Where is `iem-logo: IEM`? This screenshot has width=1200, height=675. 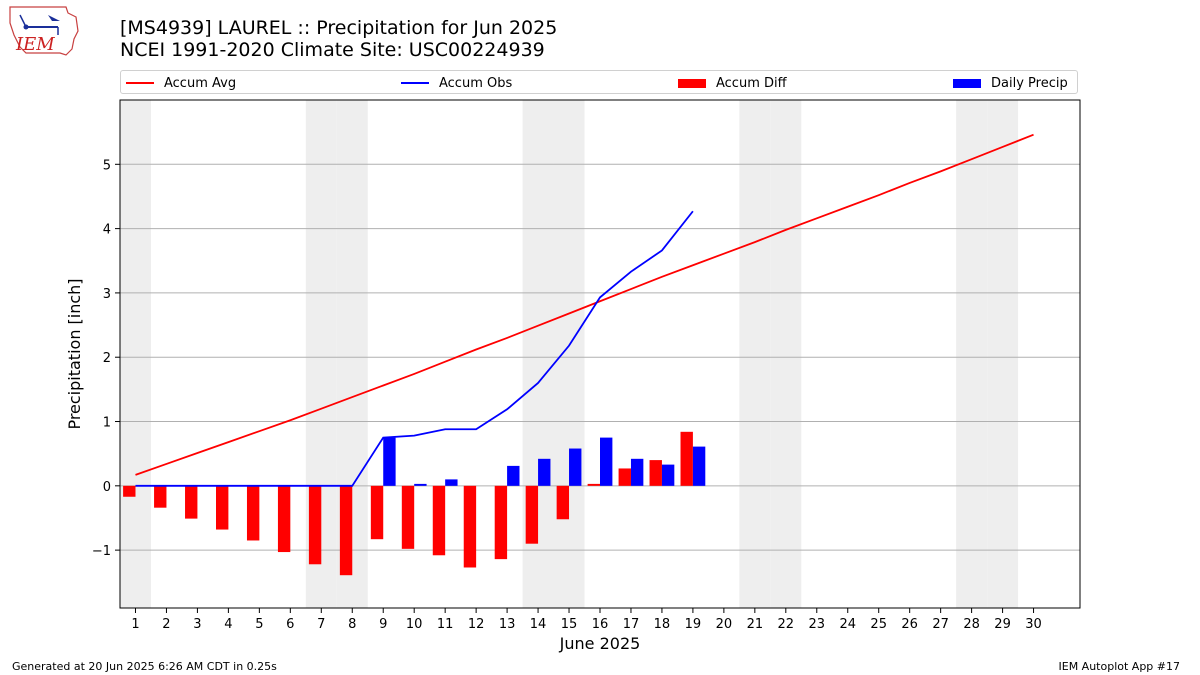 iem-logo: IEM is located at coordinates (44, 34).